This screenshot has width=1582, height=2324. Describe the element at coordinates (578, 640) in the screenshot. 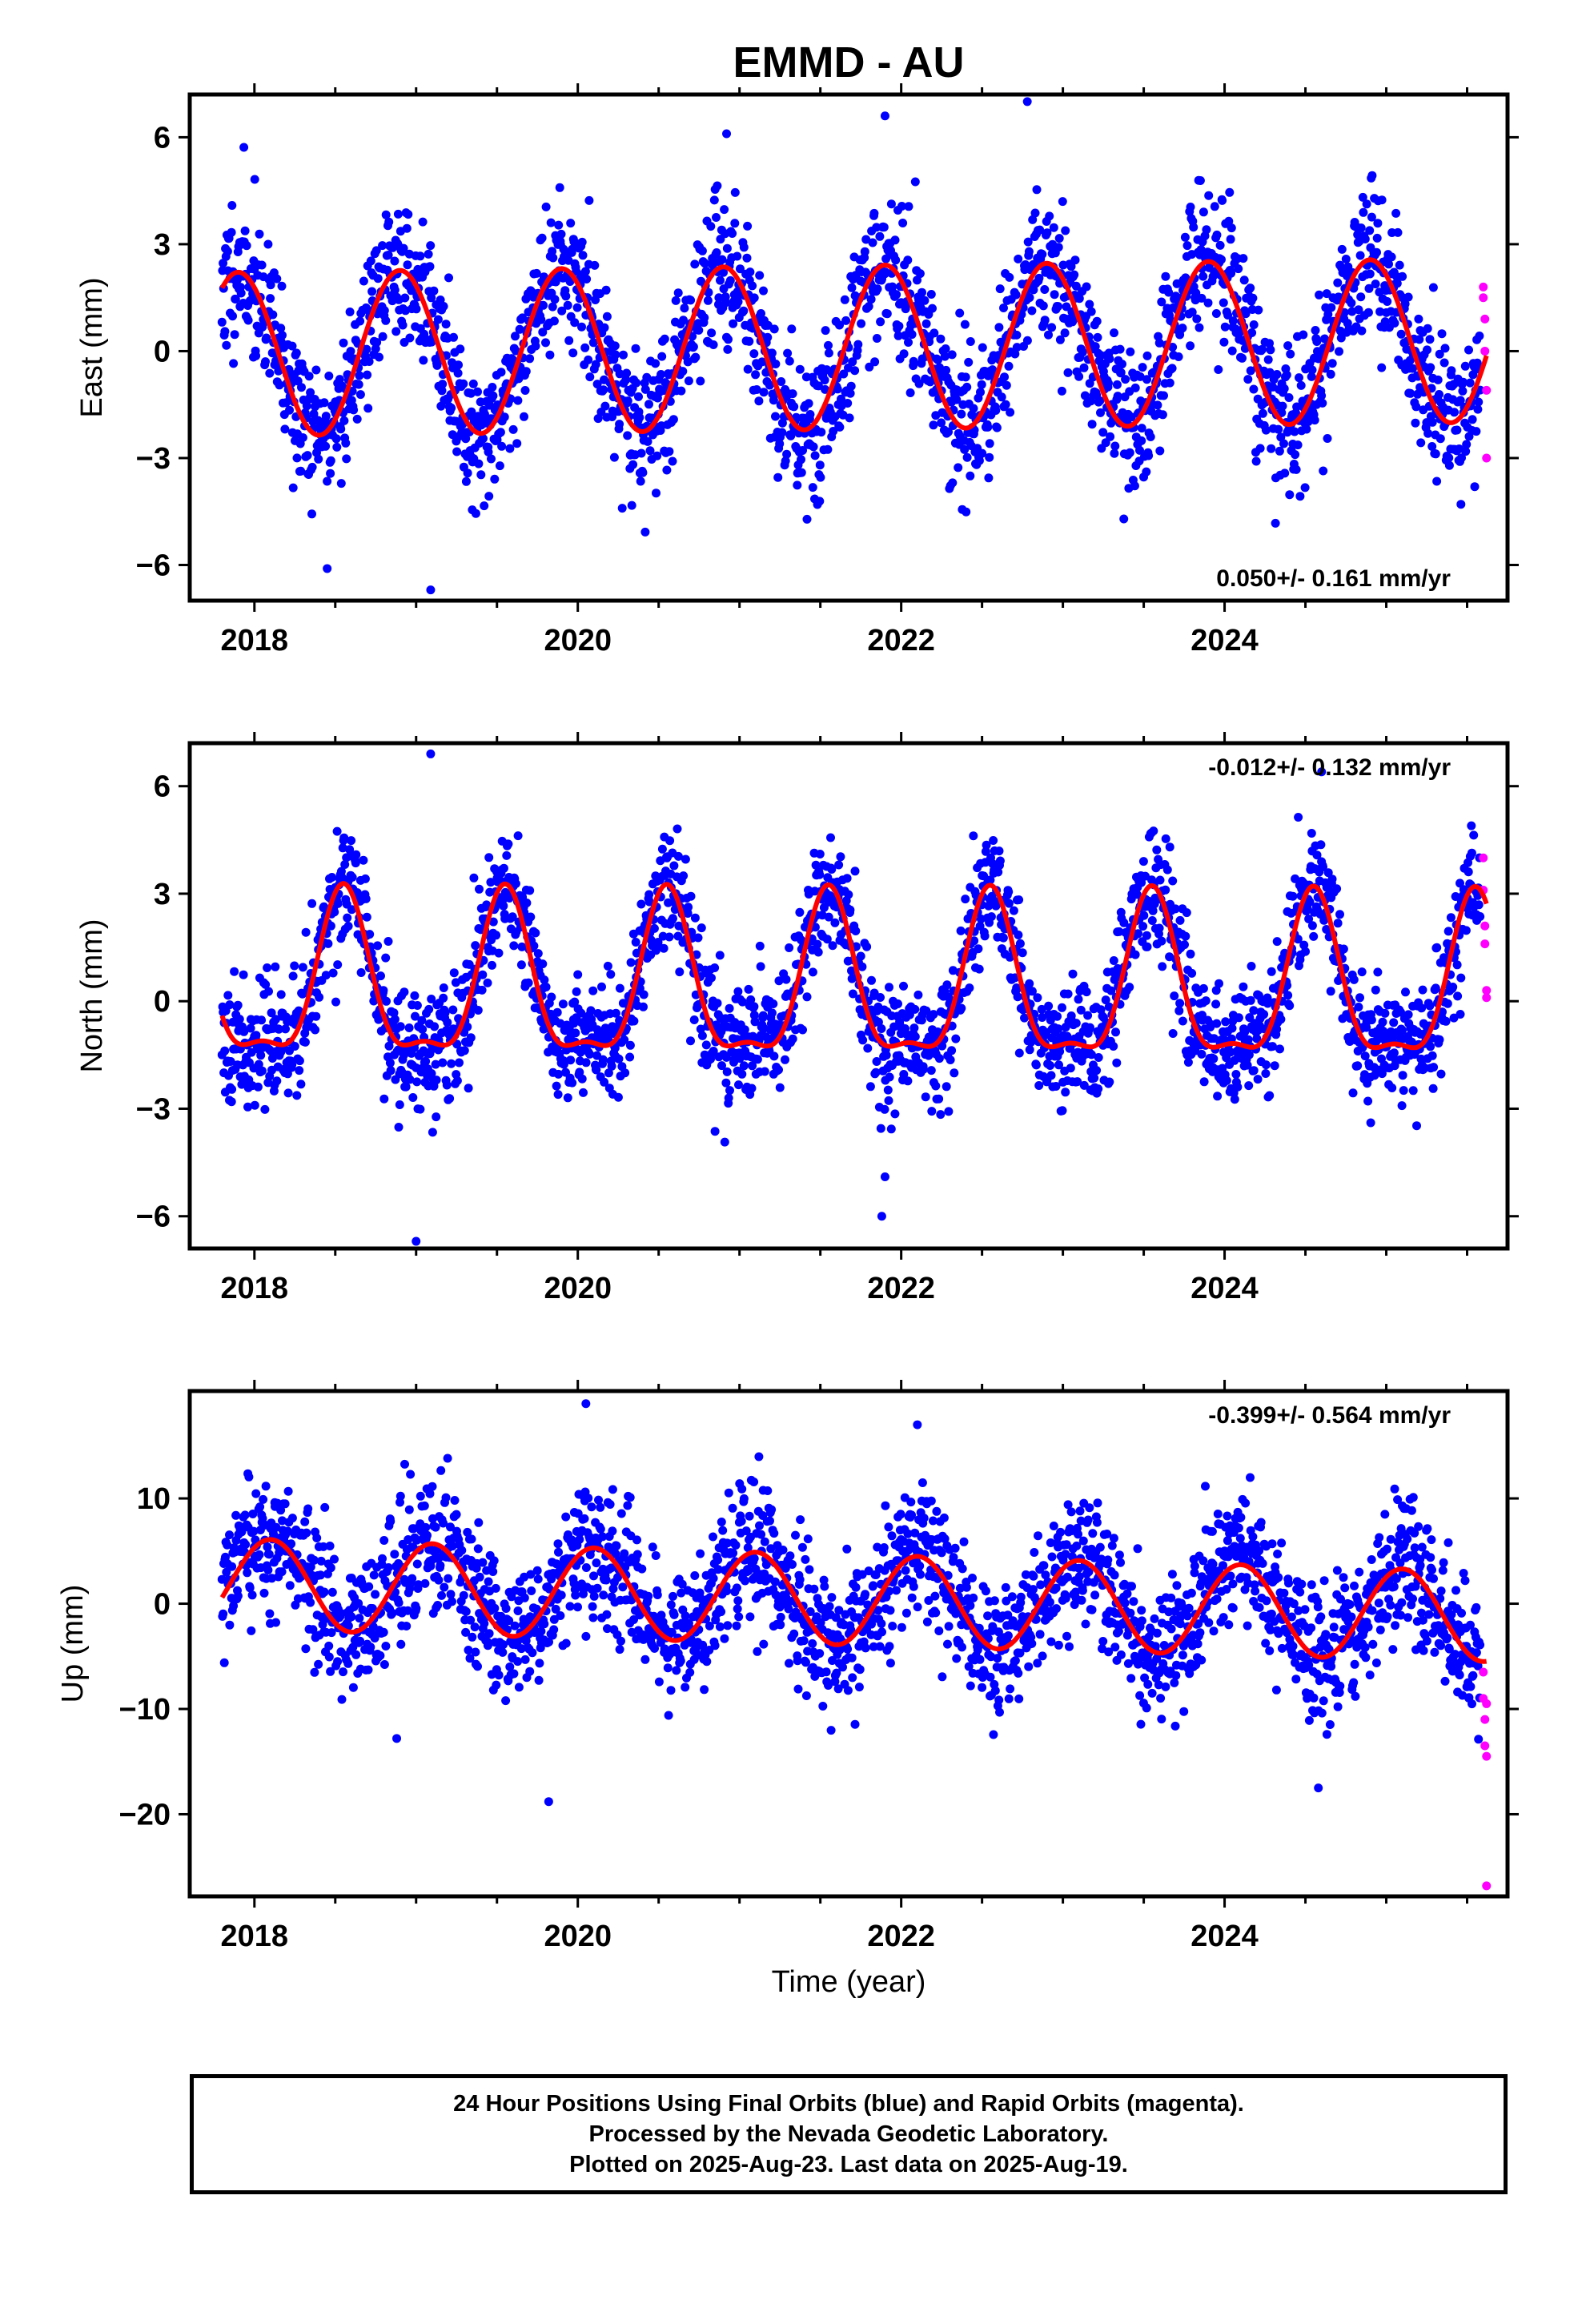

I see `x-tick-label: 2020` at that location.